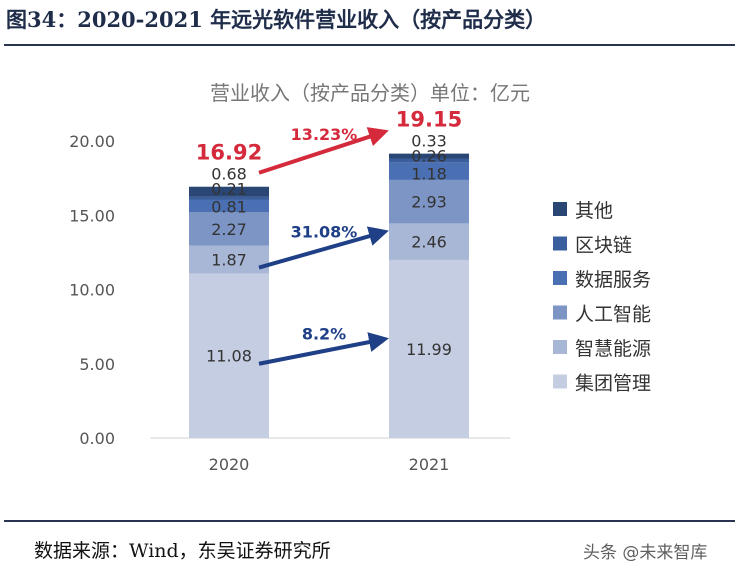 This screenshot has height=576, width=739. I want to click on watermark: 头条 @未来智库, so click(645, 553).